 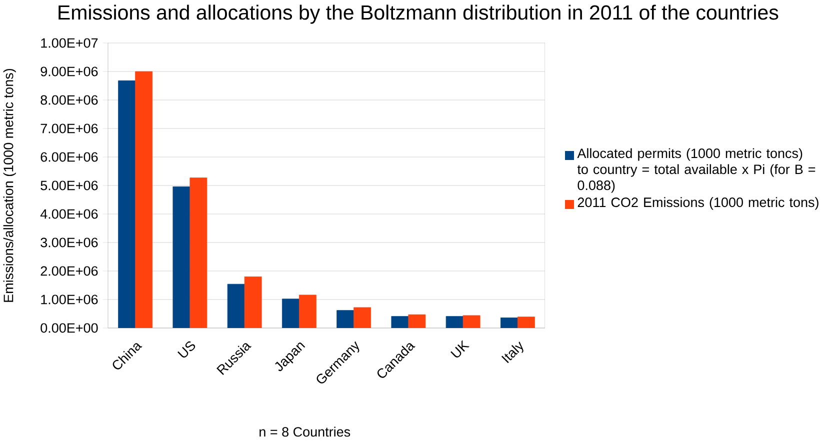 I want to click on chart-title: Emissions and allocations by the Boltzmann distribution in 2011 of the countries, so click(x=418, y=14).